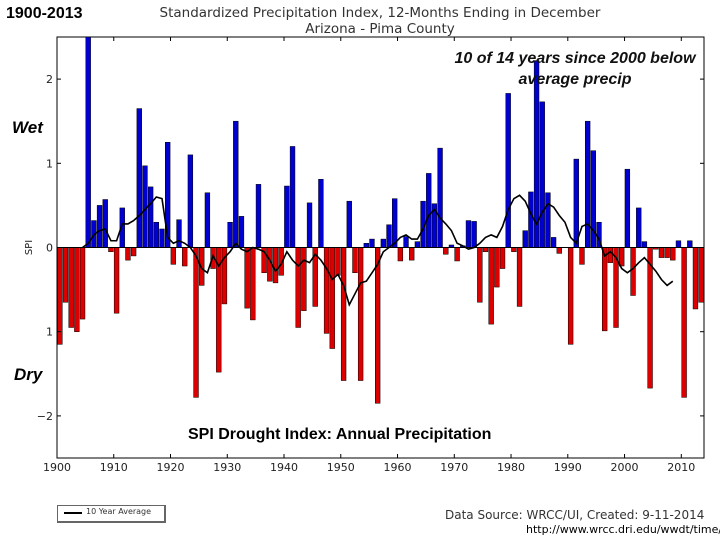 This screenshot has height=540, width=720. Describe the element at coordinates (71, 287) in the screenshot. I see `bar-1902` at that location.